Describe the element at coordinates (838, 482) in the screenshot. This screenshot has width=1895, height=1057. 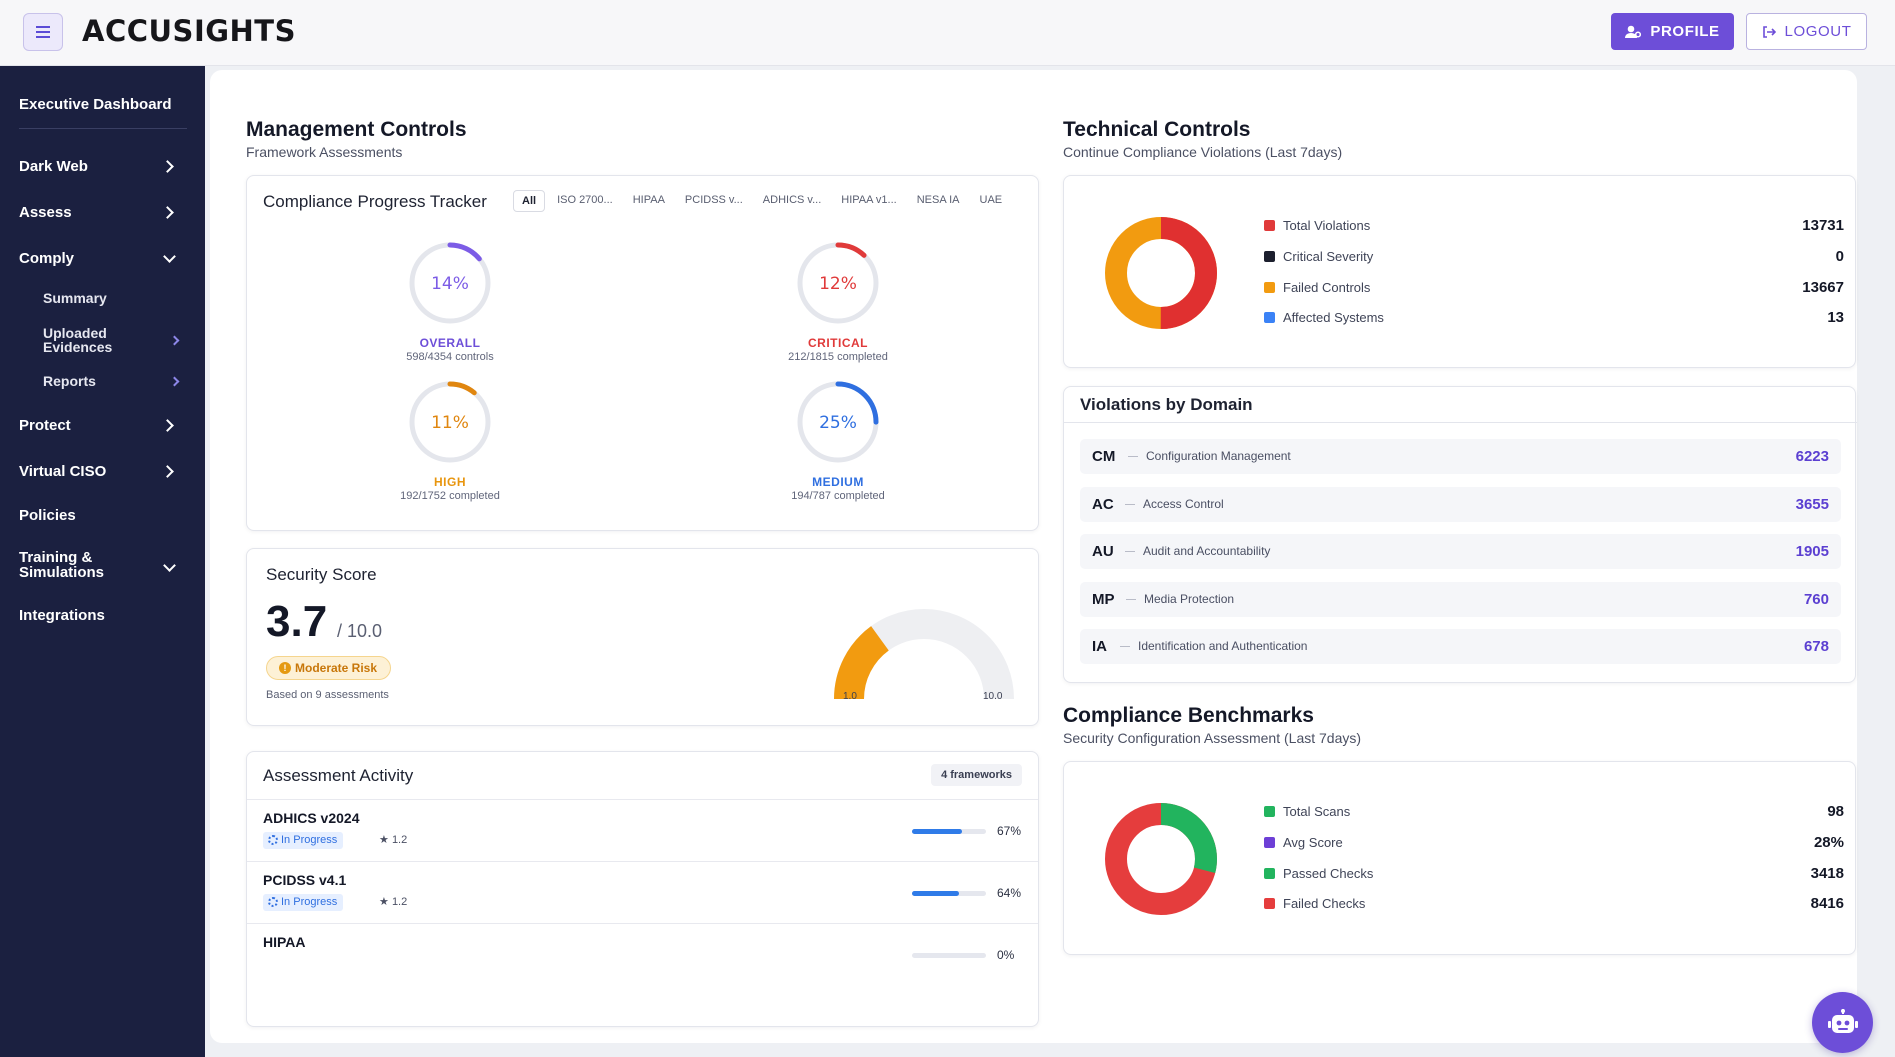
I see `medium-label: MEDIUM` at that location.